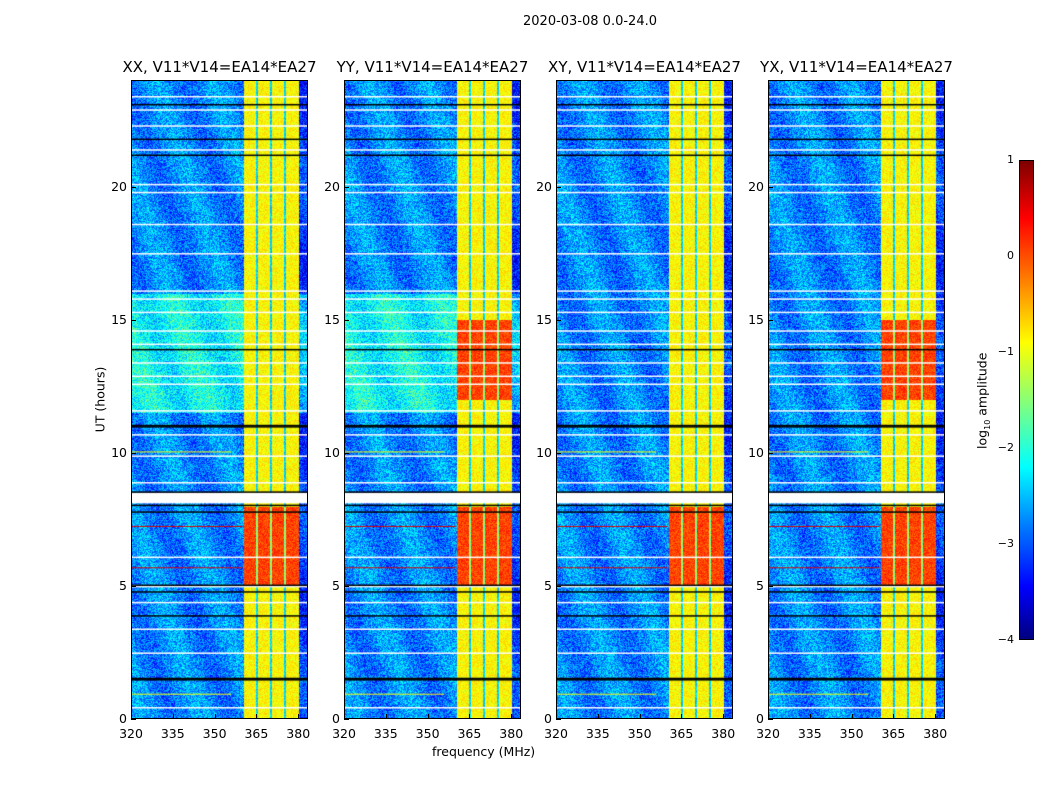 This screenshot has height=800, width=1050. Describe the element at coordinates (100, 399) in the screenshot. I see `y-axis-label: UT (hours)` at that location.